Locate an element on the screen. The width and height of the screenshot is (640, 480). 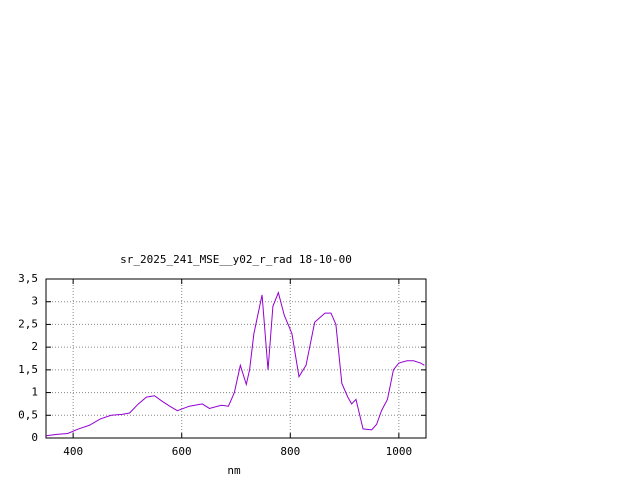
x-axis-label: nm is located at coordinates (234, 470).